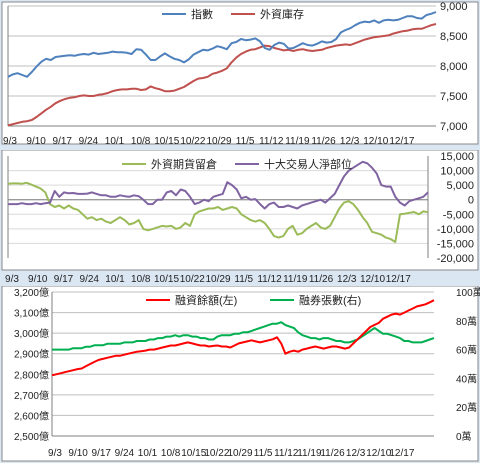 The width and height of the screenshot is (480, 463). I want to click on y-tick-label: 10,000, so click(457, 172).